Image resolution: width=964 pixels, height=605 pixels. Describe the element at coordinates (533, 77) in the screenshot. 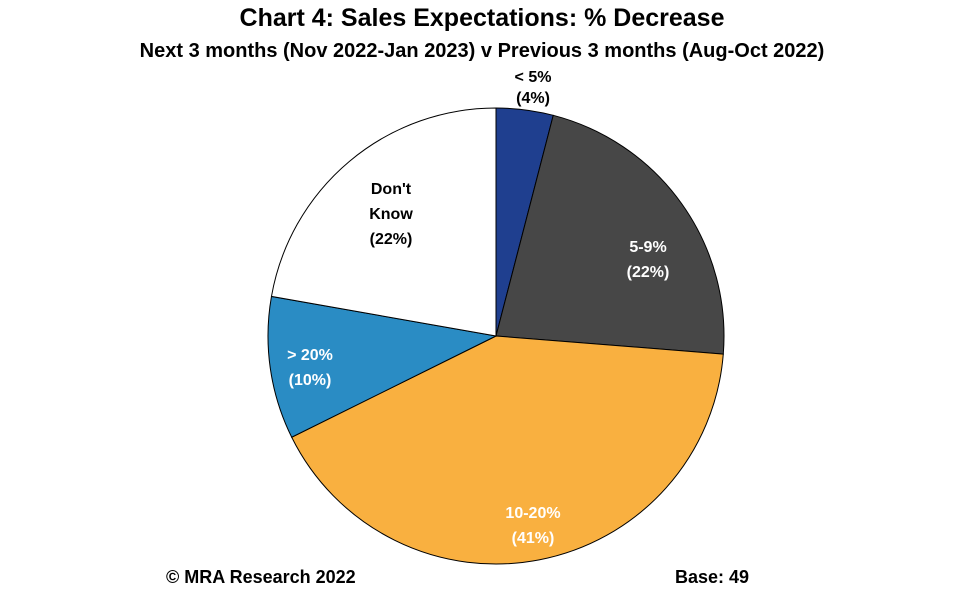

I see `slice-label-line: < 5%` at that location.